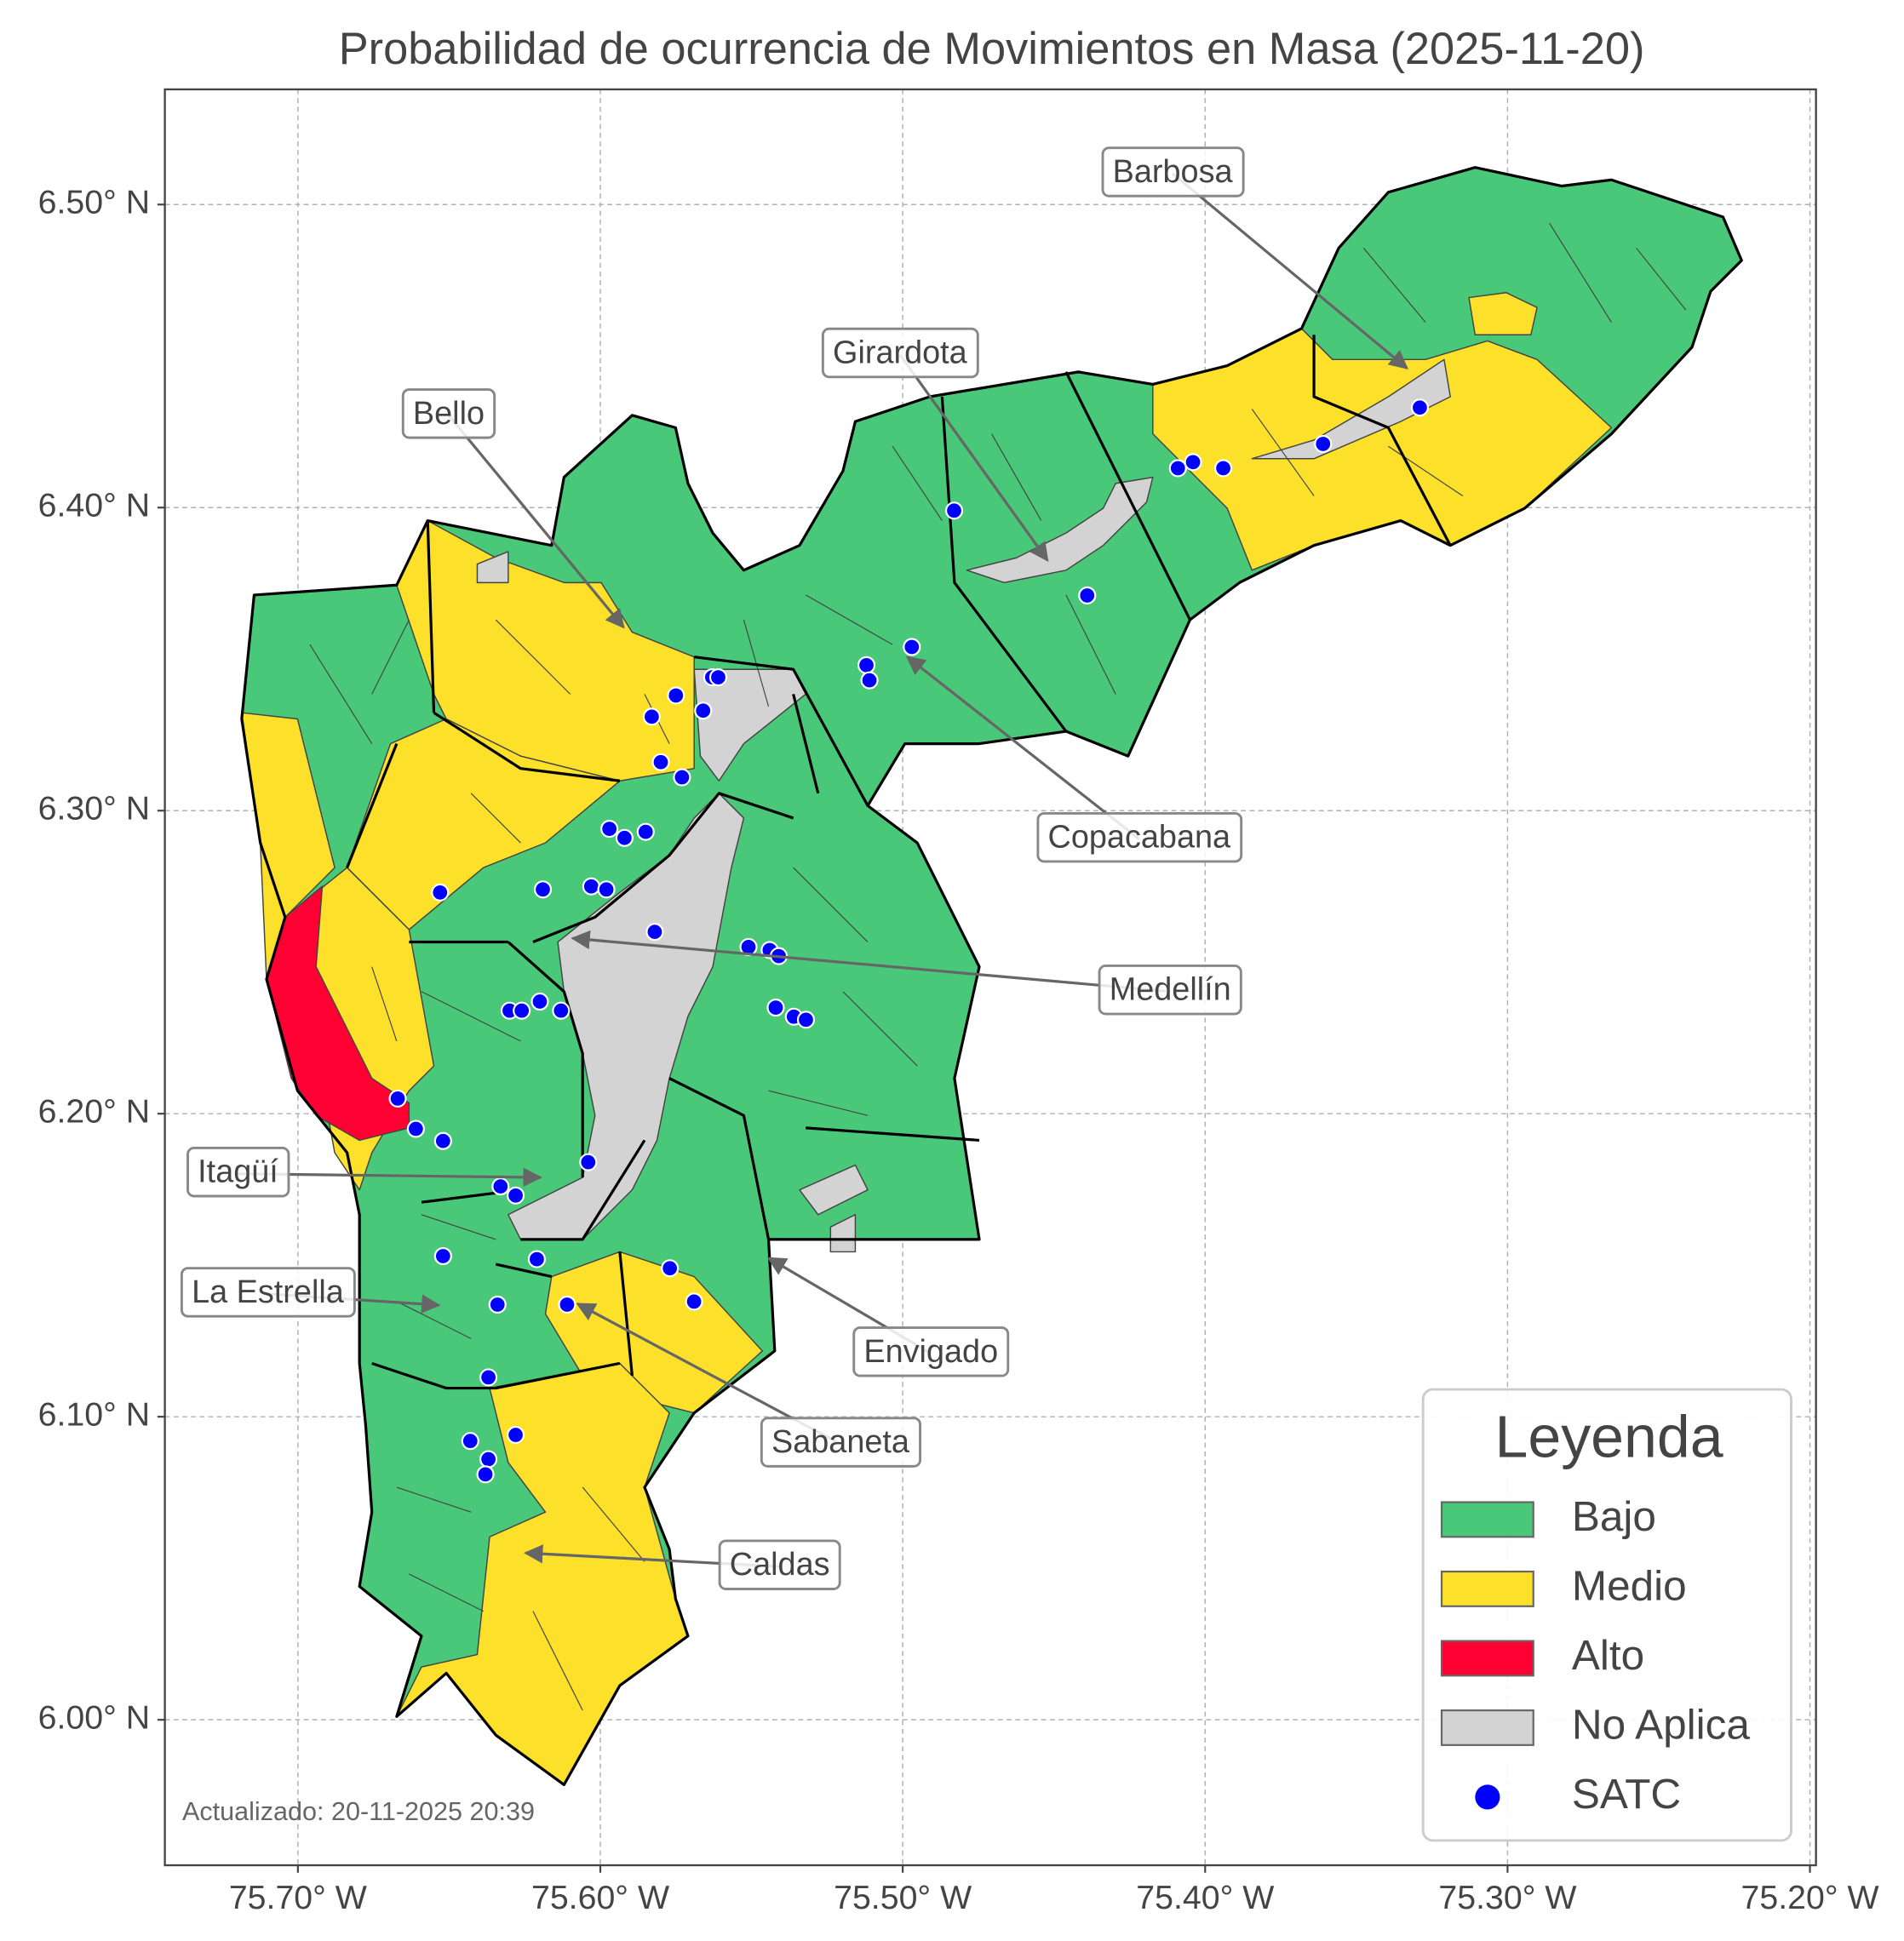 This screenshot has height=1941, width=1904. Describe the element at coordinates (1609, 1437) in the screenshot. I see `legend-title: Leyenda` at that location.